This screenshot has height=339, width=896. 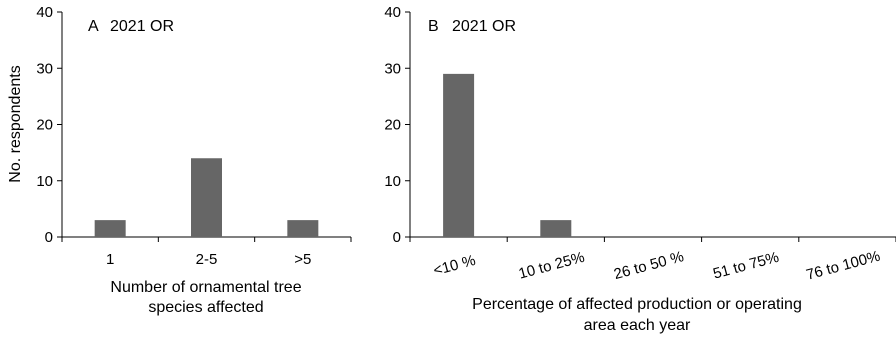 I want to click on panel-b-label: B, so click(x=433, y=26).